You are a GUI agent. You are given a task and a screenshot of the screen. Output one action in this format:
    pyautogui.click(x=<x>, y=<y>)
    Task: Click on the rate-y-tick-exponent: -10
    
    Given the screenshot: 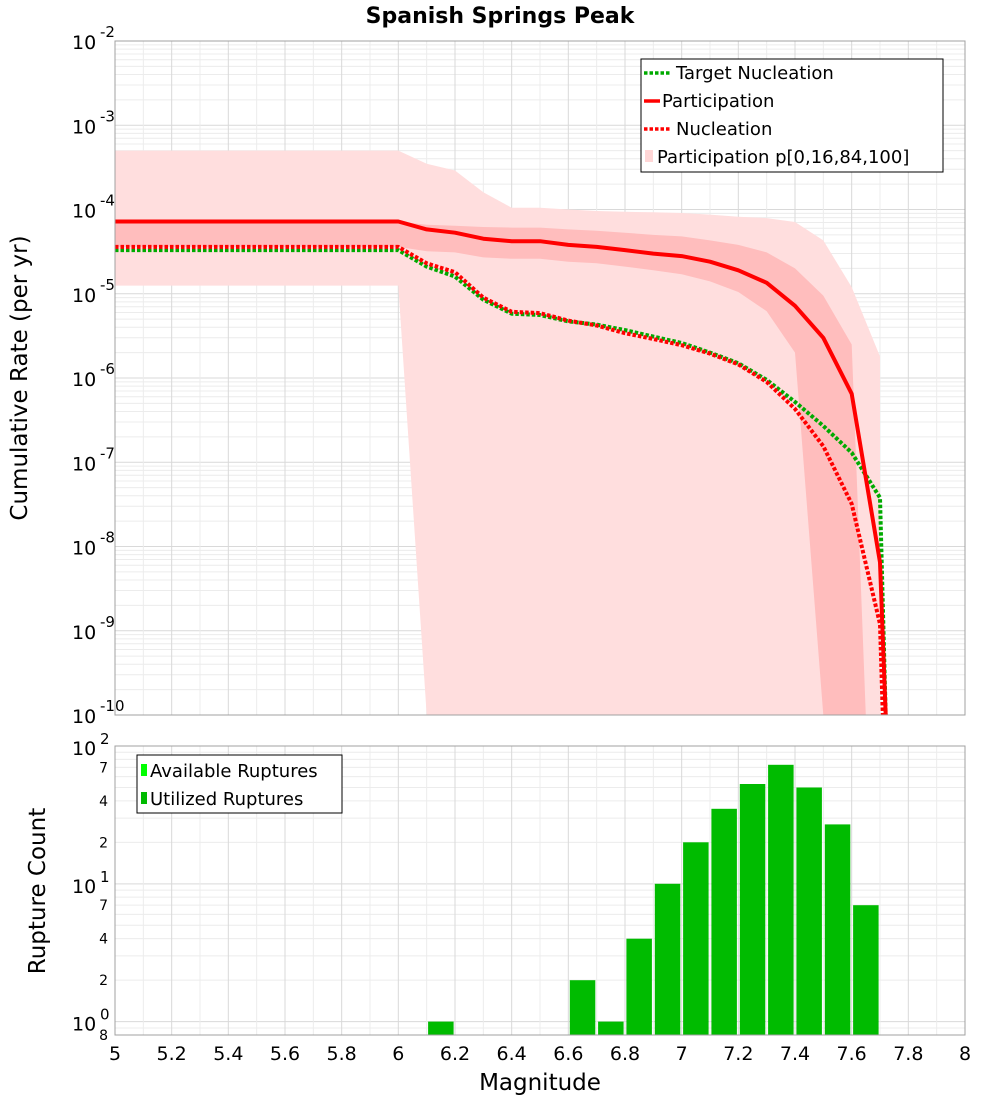 What is the action you would take?
    pyautogui.click(x=112, y=706)
    